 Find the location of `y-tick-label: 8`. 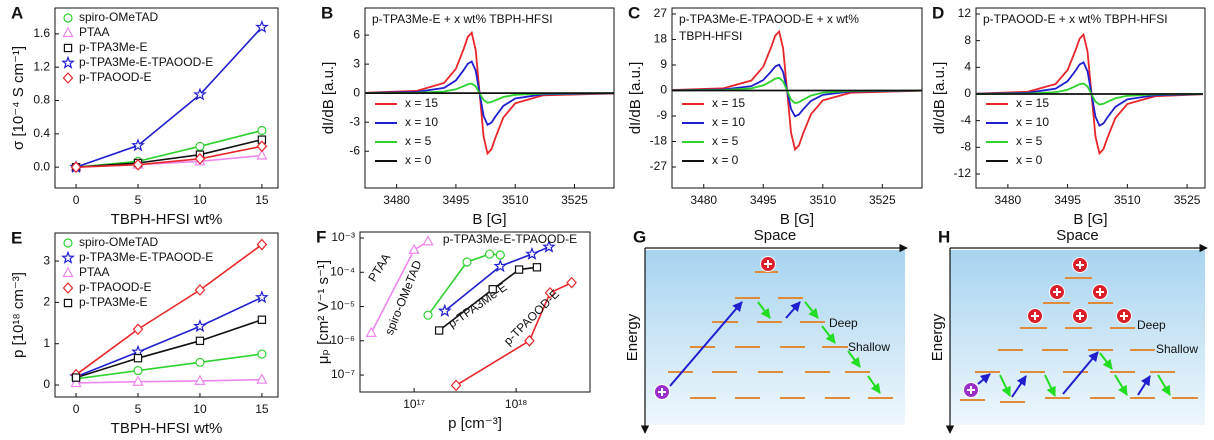

y-tick-label: 8 is located at coordinates (967, 40).